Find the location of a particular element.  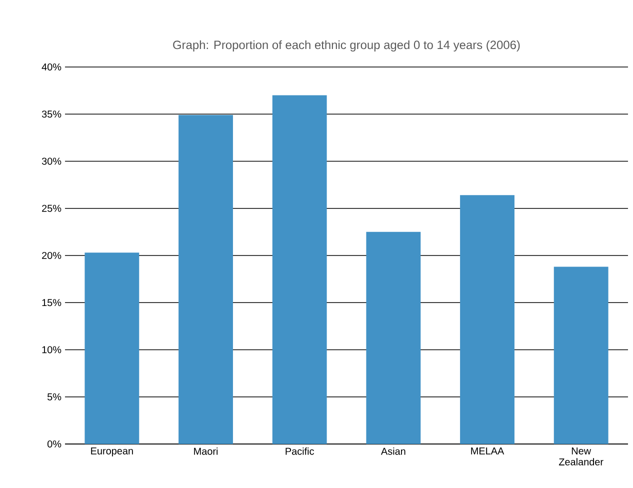

y-tick-label: 30% is located at coordinates (52, 161).